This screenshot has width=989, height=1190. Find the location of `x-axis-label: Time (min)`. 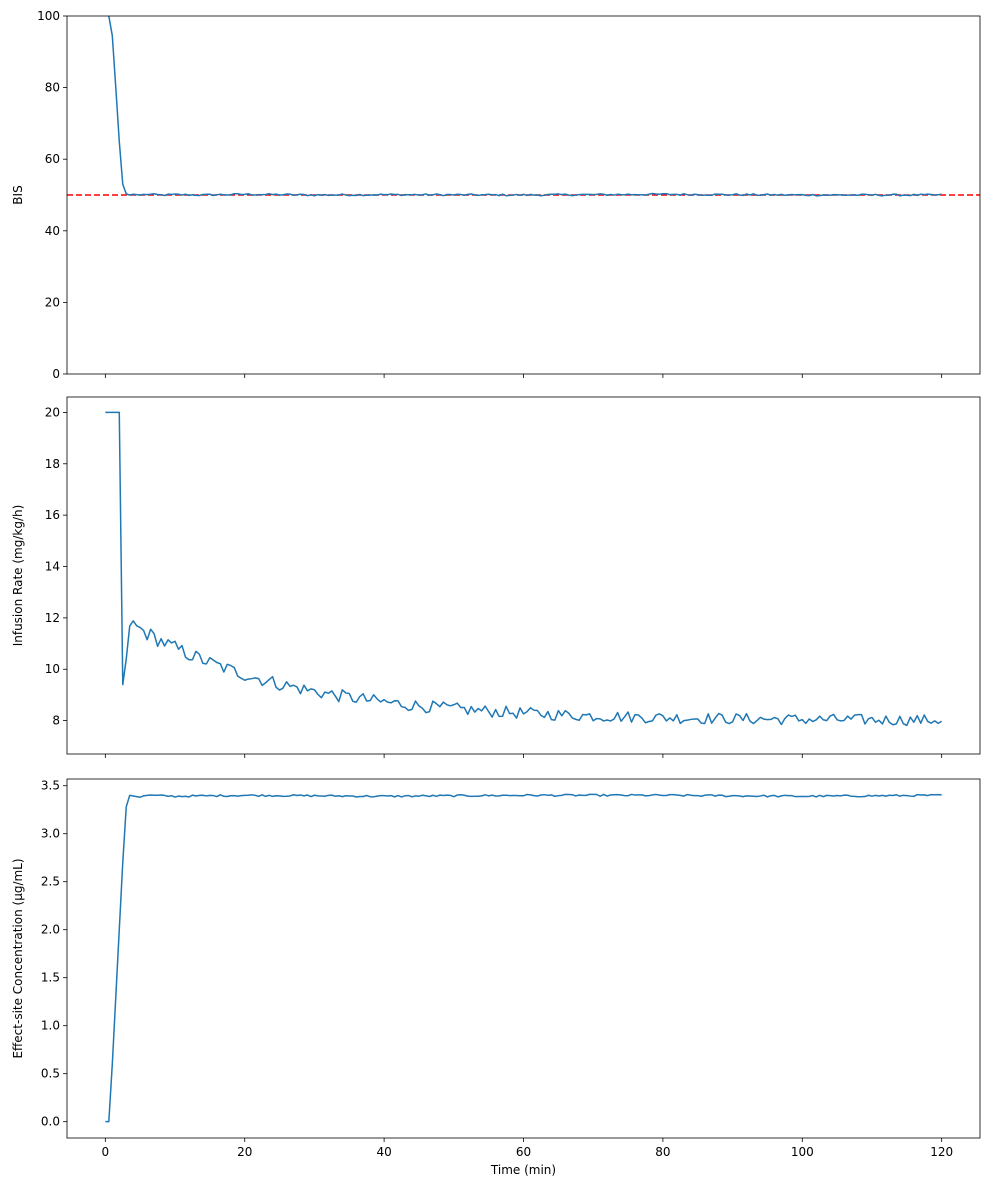

x-axis-label: Time (min) is located at coordinates (523, 1170).